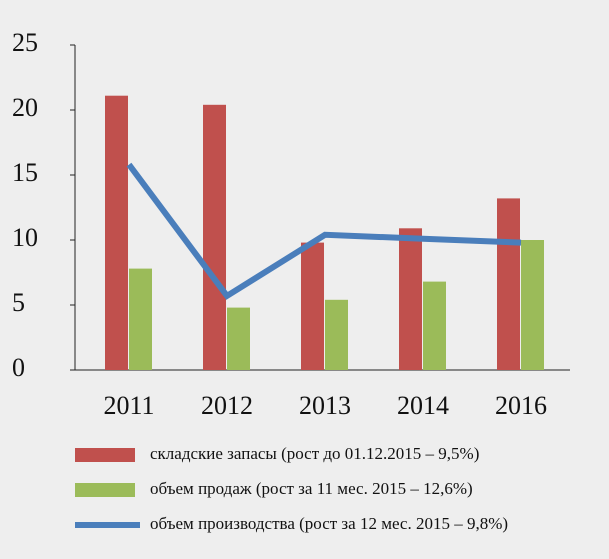  What do you see at coordinates (423, 405) in the screenshot?
I see `x-tick-label: 2014` at bounding box center [423, 405].